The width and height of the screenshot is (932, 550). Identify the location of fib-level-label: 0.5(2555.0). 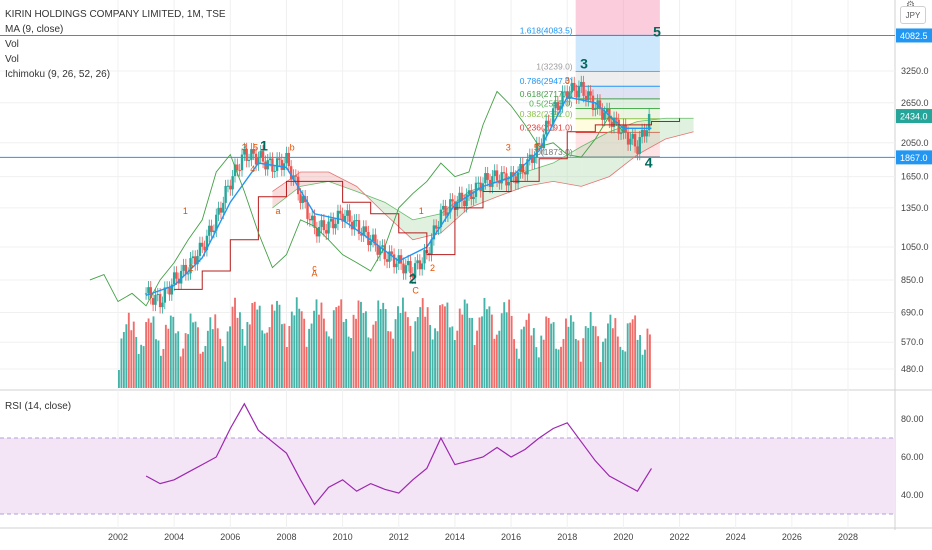
(551, 103).